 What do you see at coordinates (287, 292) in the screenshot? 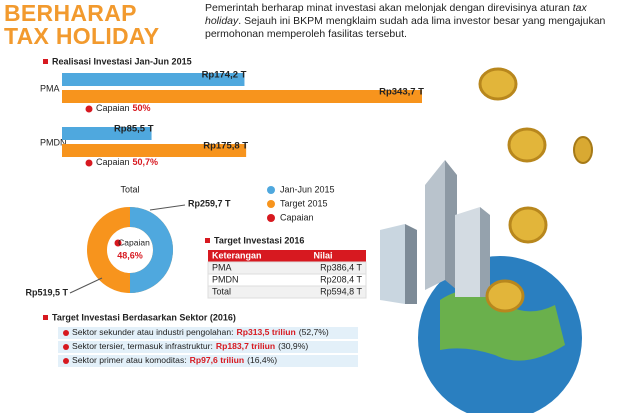
I see `table-row` at bounding box center [287, 292].